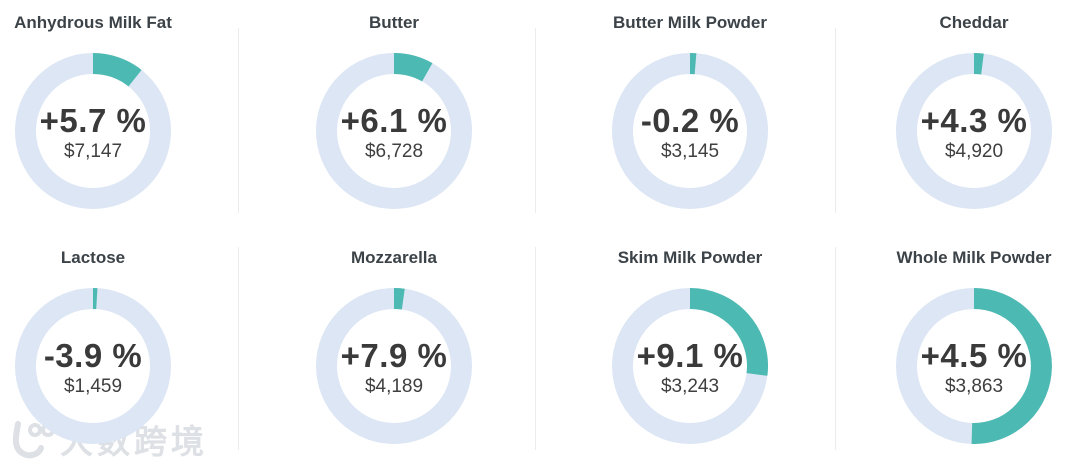  I want to click on donut-chart: +7.9 % $4,189, so click(394, 366).